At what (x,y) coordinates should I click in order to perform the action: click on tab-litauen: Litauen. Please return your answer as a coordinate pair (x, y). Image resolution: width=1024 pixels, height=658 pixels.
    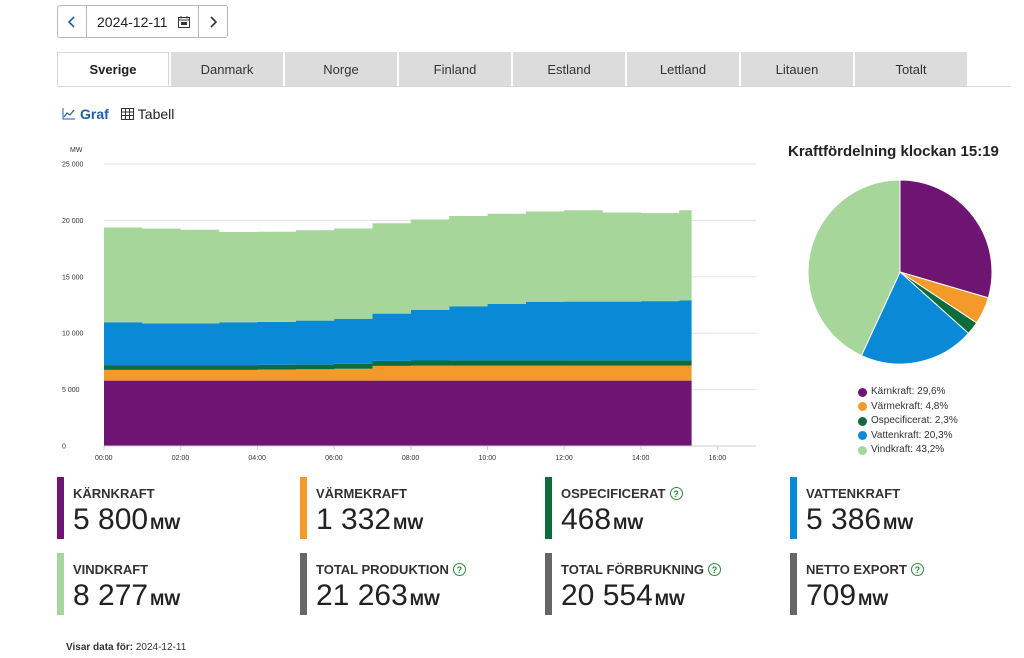
    Looking at the image, I should click on (797, 69).